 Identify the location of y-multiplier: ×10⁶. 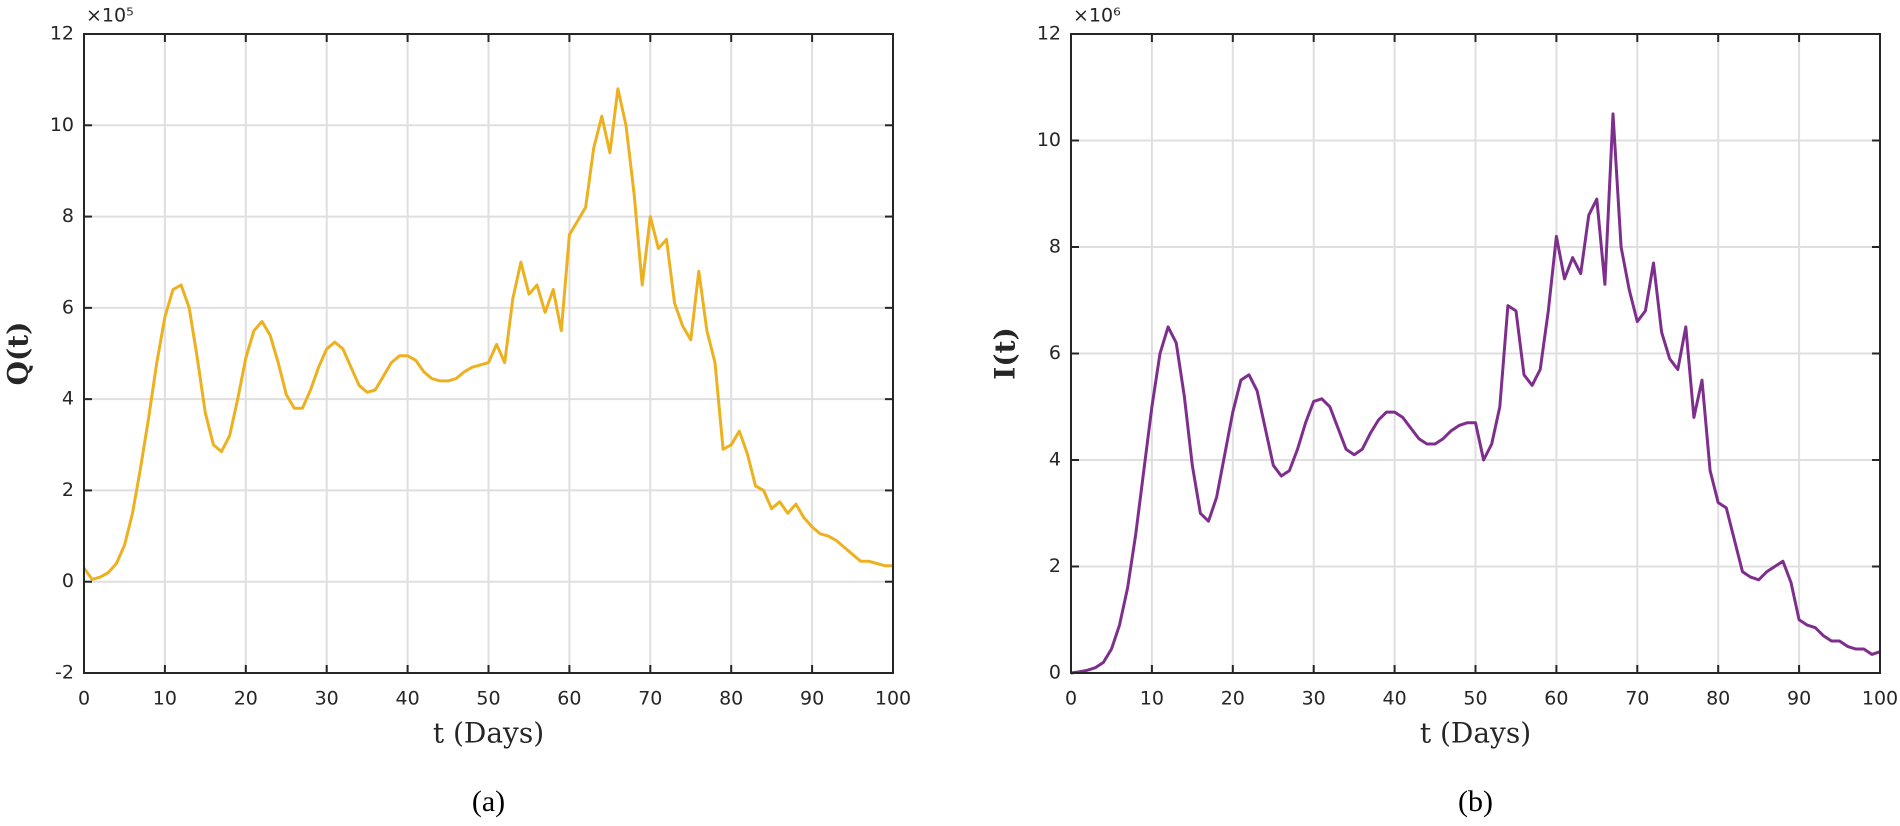
(1097, 16).